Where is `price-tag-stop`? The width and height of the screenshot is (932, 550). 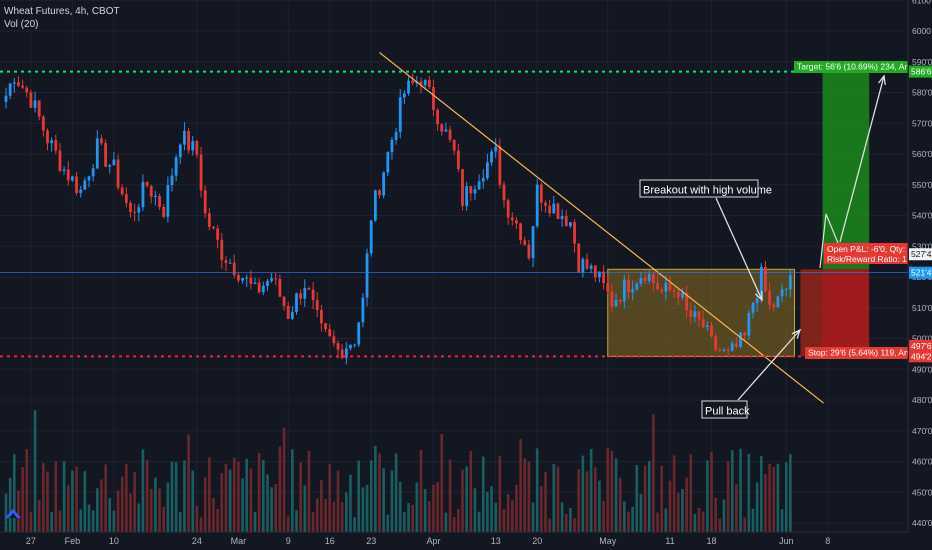 price-tag-stop is located at coordinates (920, 356).